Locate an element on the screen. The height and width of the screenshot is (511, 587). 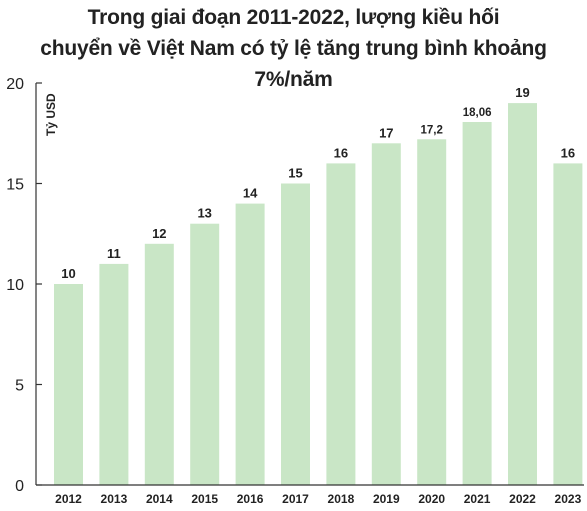
bar-2012 is located at coordinates (68, 384).